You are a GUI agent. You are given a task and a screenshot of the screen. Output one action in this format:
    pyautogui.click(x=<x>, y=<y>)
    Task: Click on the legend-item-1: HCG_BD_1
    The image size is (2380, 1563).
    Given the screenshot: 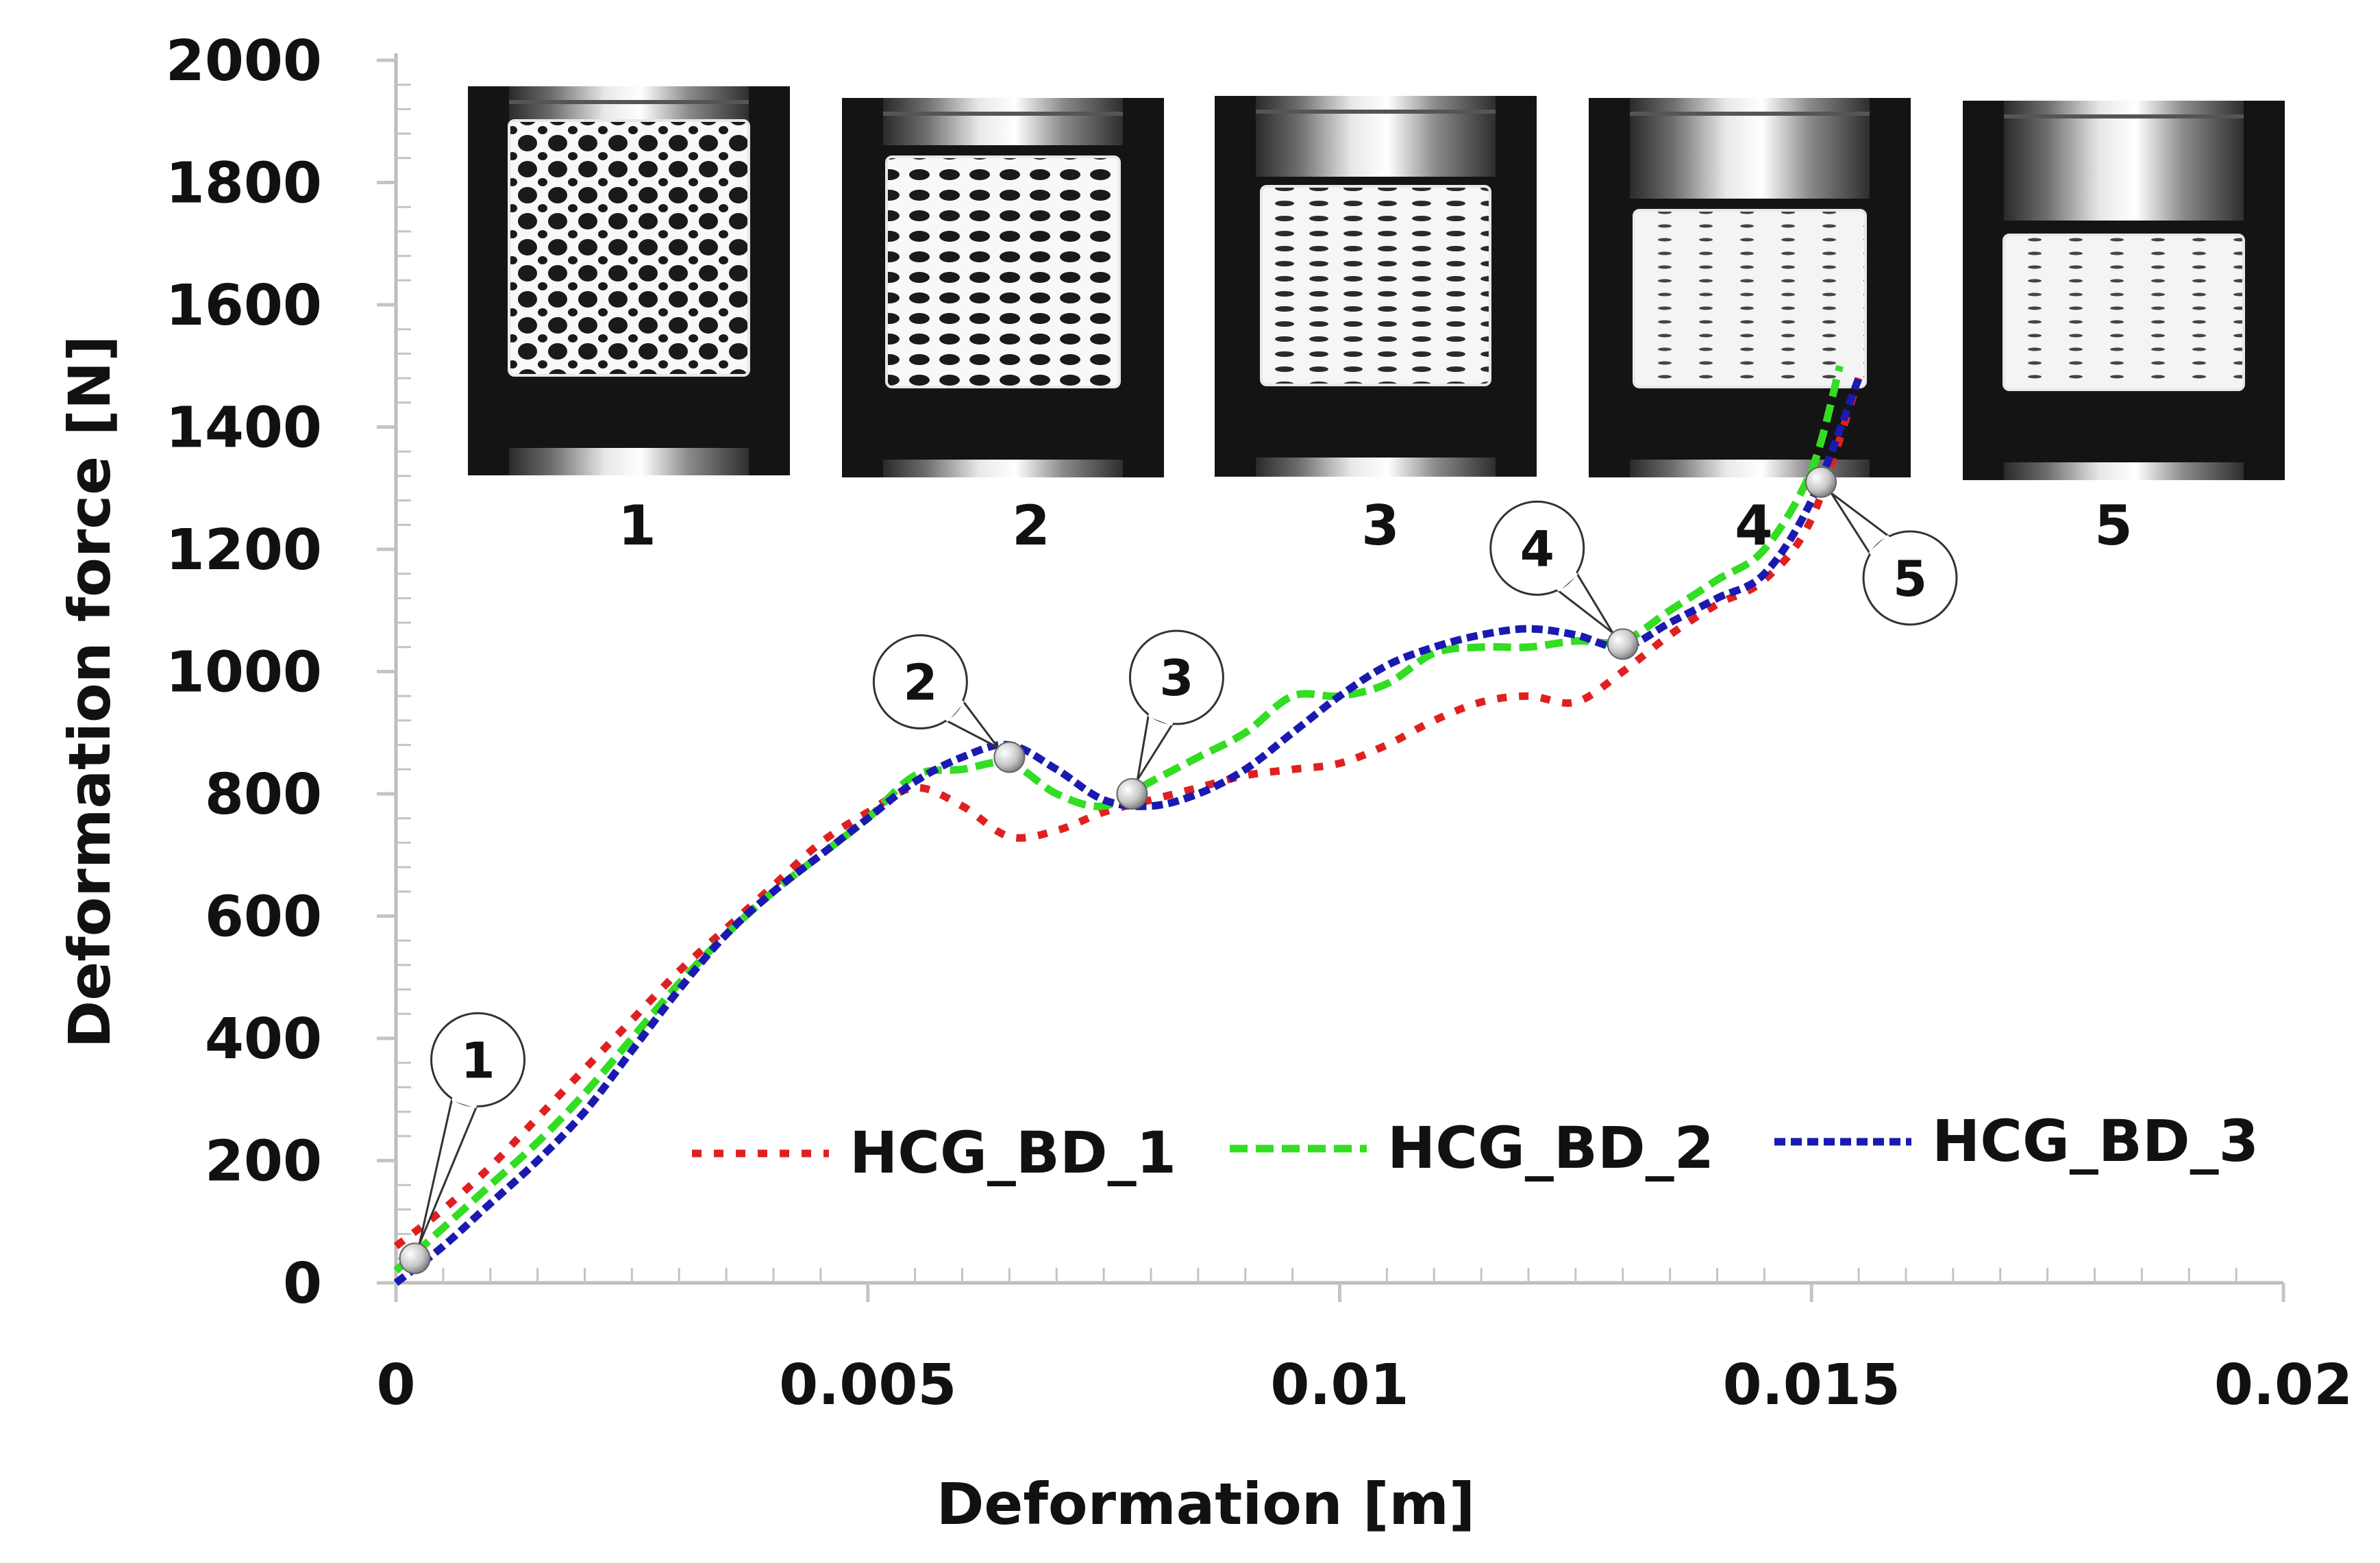 What is the action you would take?
    pyautogui.click(x=934, y=1152)
    